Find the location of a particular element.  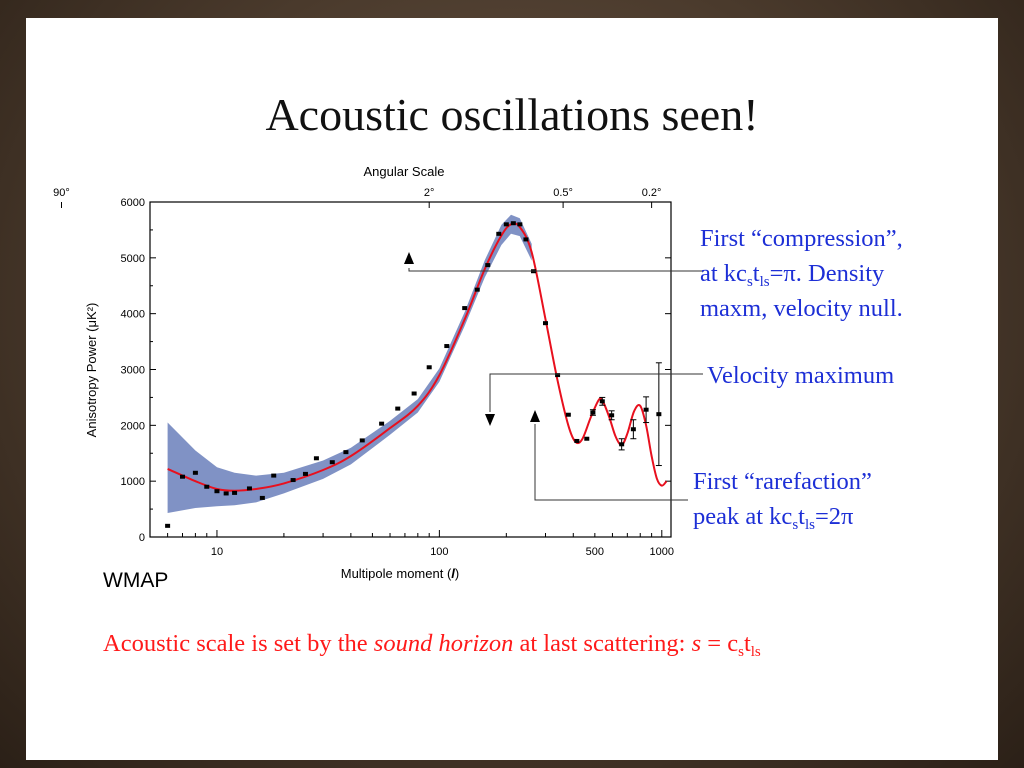

compression-leader-line is located at coordinates (556, 270).